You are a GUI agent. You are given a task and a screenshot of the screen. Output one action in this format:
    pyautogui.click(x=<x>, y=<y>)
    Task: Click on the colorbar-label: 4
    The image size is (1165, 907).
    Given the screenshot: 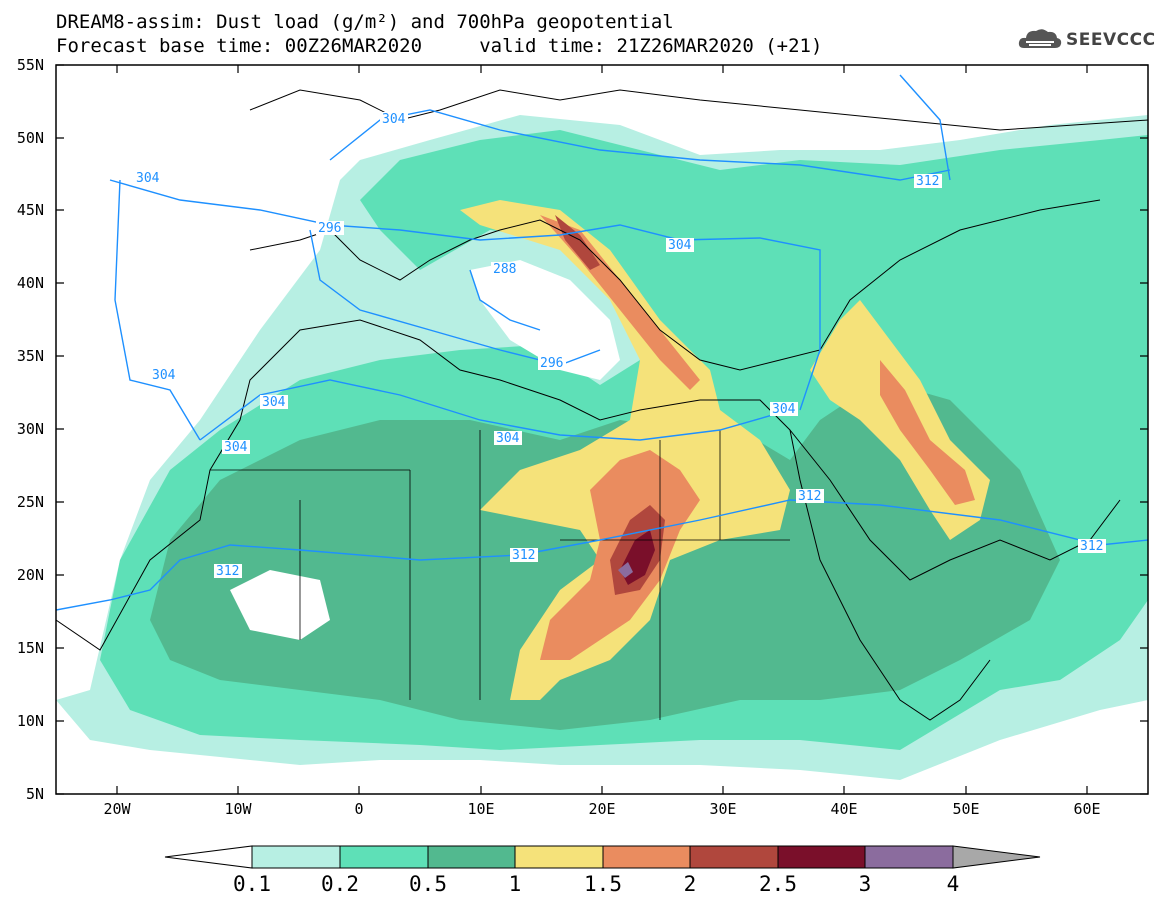 What is the action you would take?
    pyautogui.click(x=953, y=884)
    